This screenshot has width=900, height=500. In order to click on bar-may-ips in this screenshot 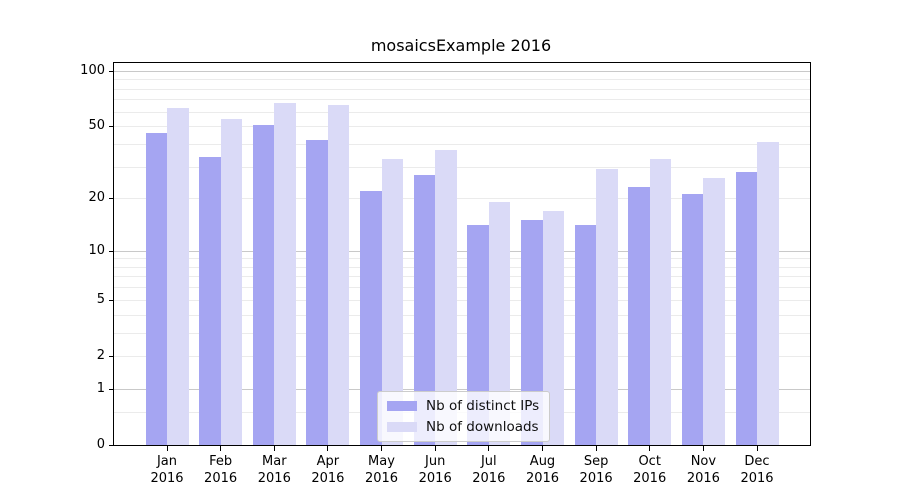, I will do `click(371, 317)`.